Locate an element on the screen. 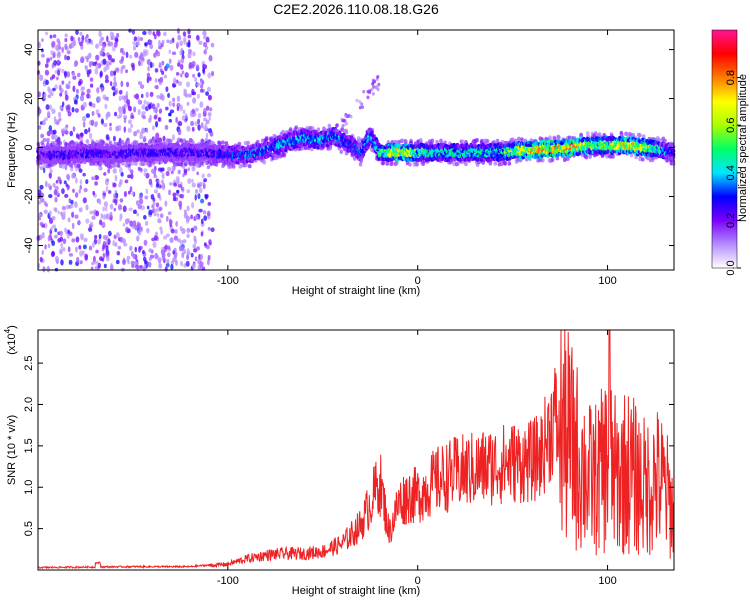 This screenshot has width=750, height=600. ridge-point is located at coordinates (377, 141).